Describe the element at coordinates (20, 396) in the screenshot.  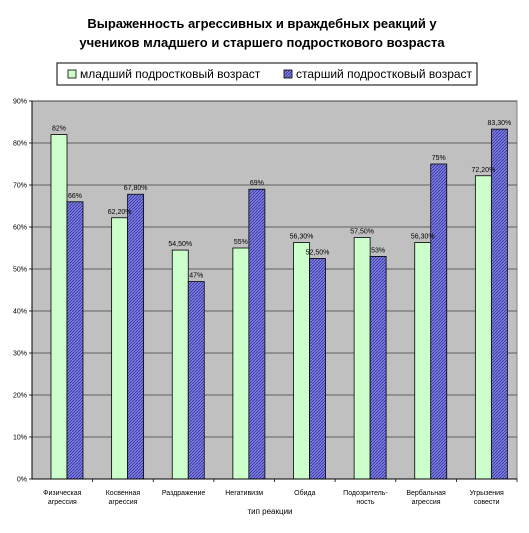
I see `y-tick-label-2: 20%` at that location.